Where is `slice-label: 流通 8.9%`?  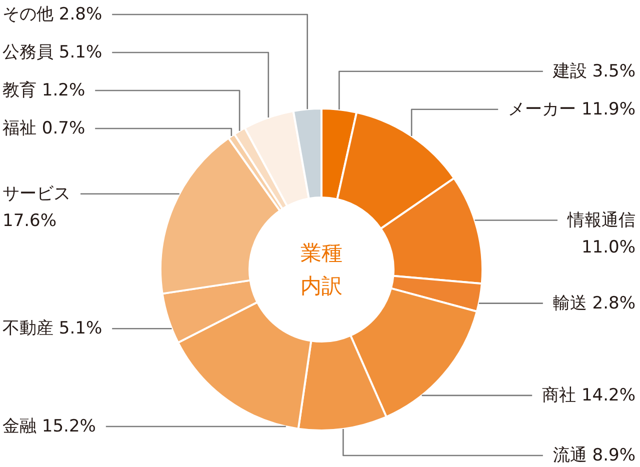
slice-label: 流通 8.9% is located at coordinates (594, 456).